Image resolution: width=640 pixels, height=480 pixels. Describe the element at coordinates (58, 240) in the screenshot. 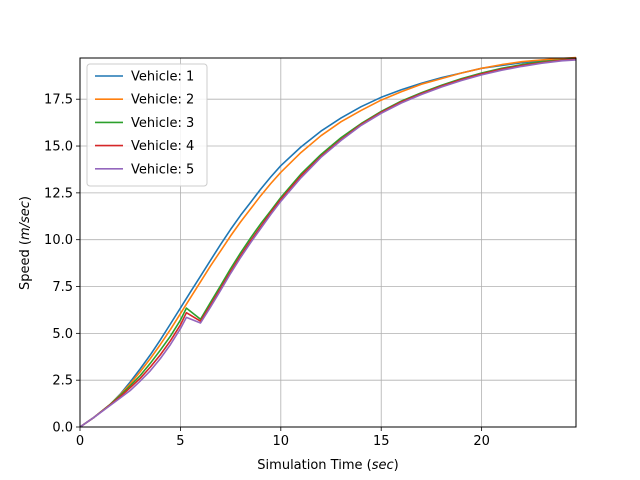

I see `y-tick-label: 10.0` at that location.